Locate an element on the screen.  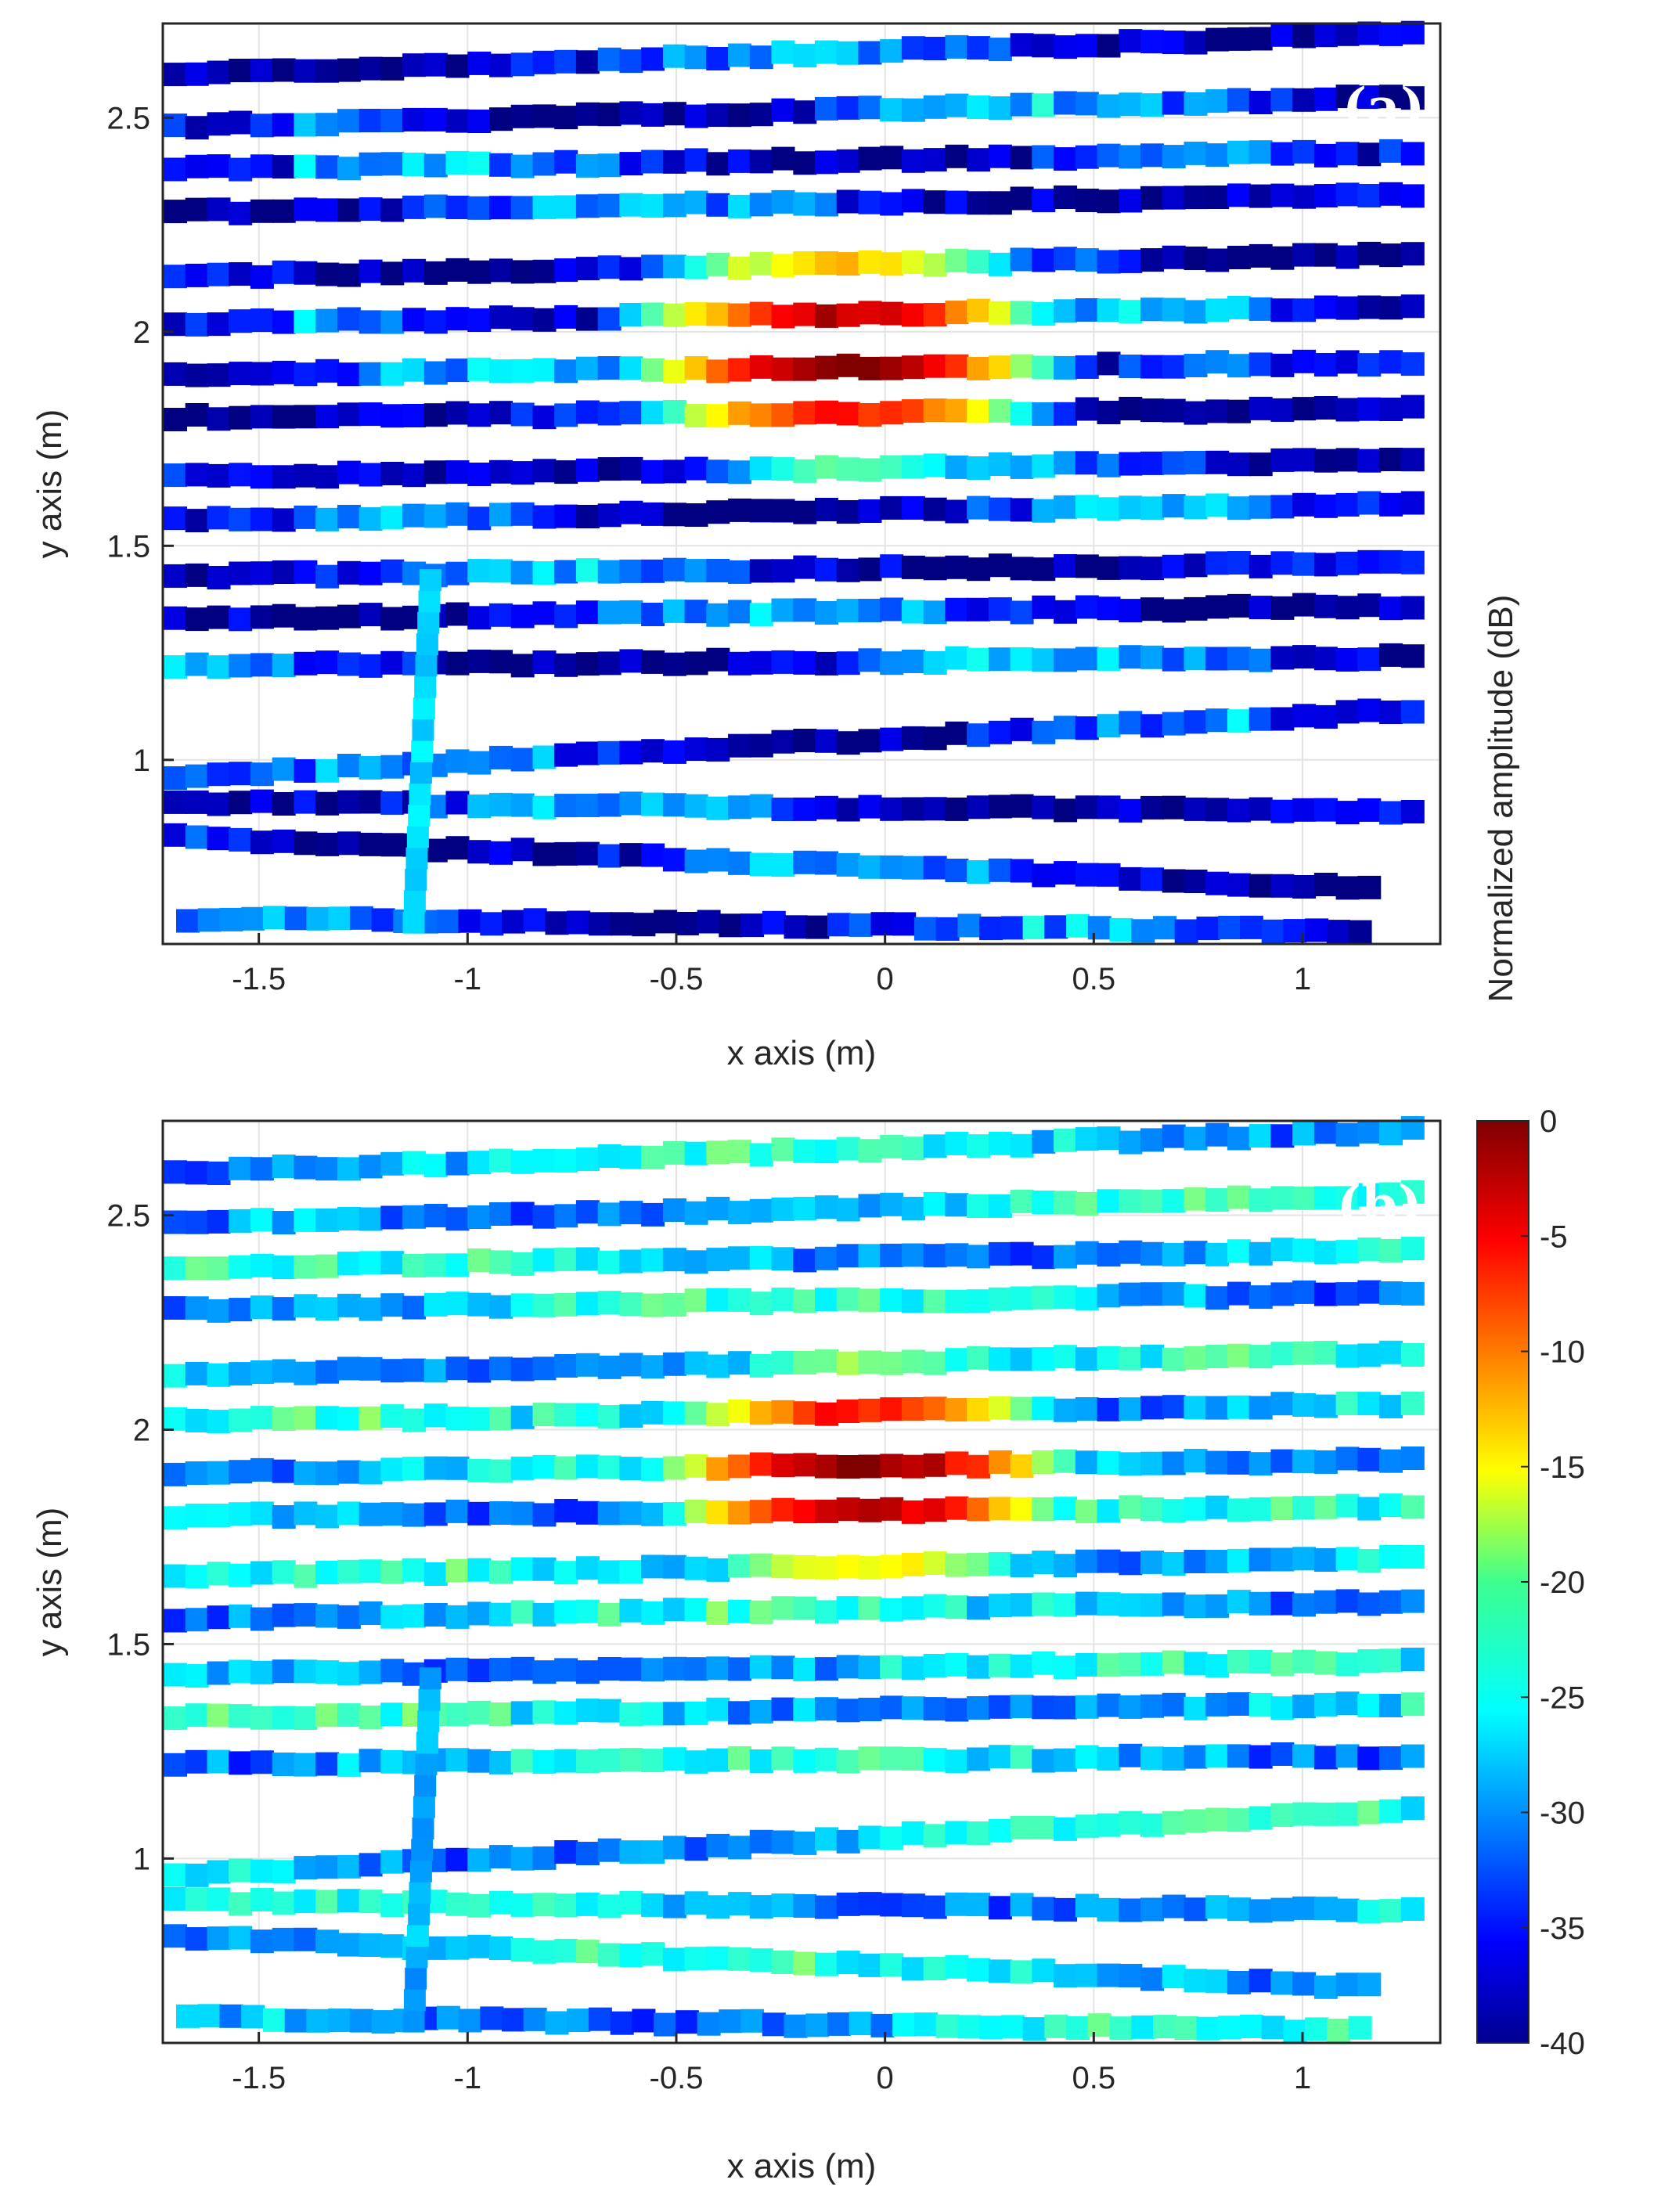
x-tick-label: 0.5 is located at coordinates (1094, 2078).